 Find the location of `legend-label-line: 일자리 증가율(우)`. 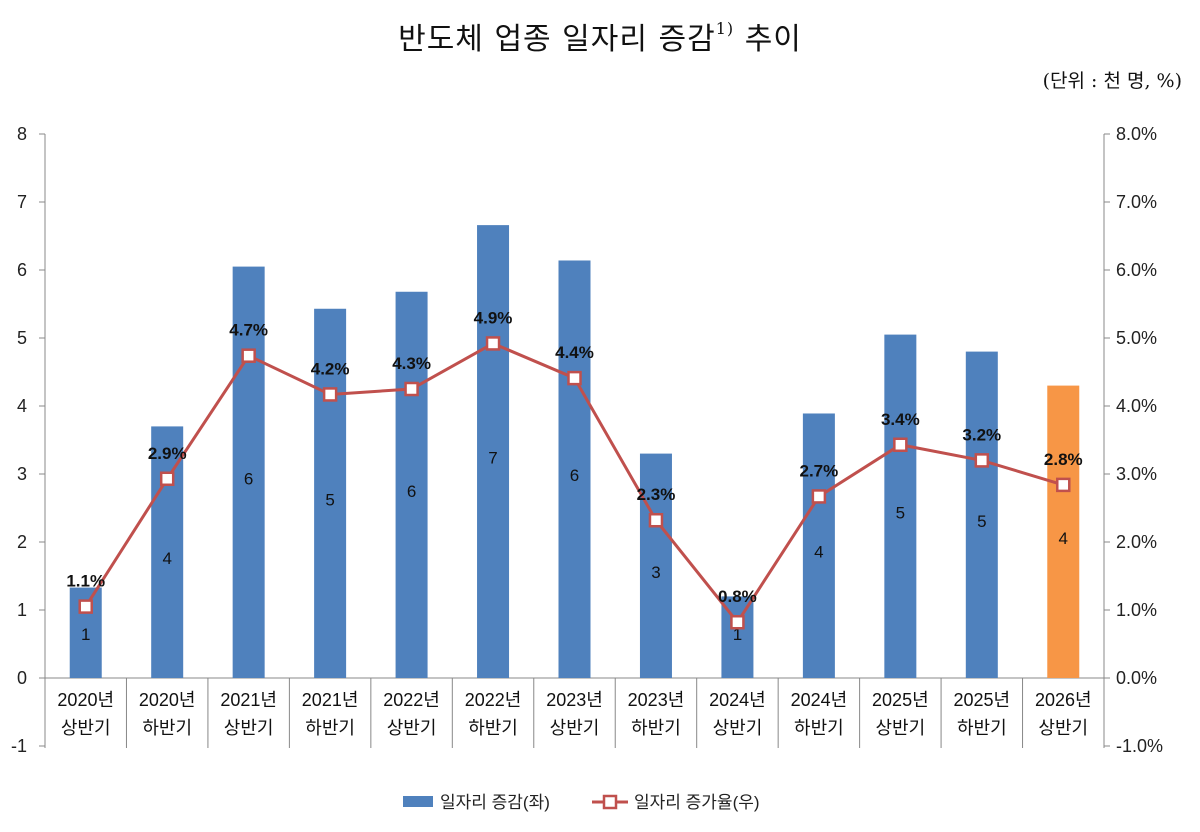

legend-label-line: 일자리 증가율(우) is located at coordinates (697, 802).